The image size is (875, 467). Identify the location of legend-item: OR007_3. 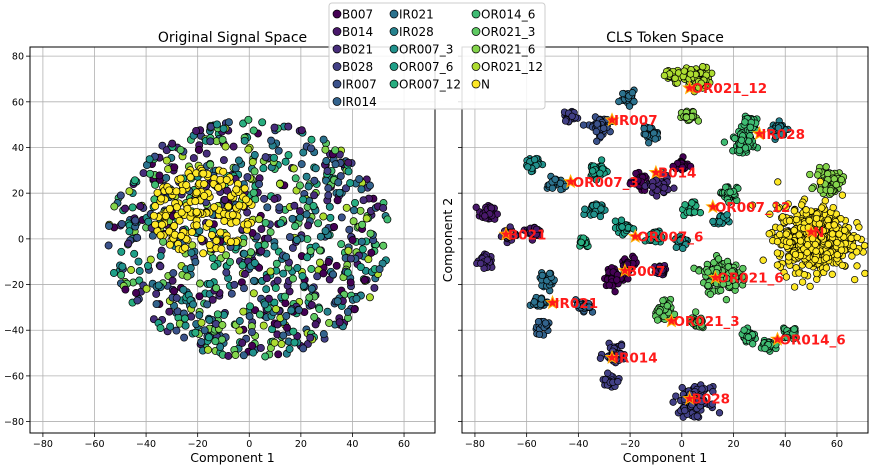
(421, 50).